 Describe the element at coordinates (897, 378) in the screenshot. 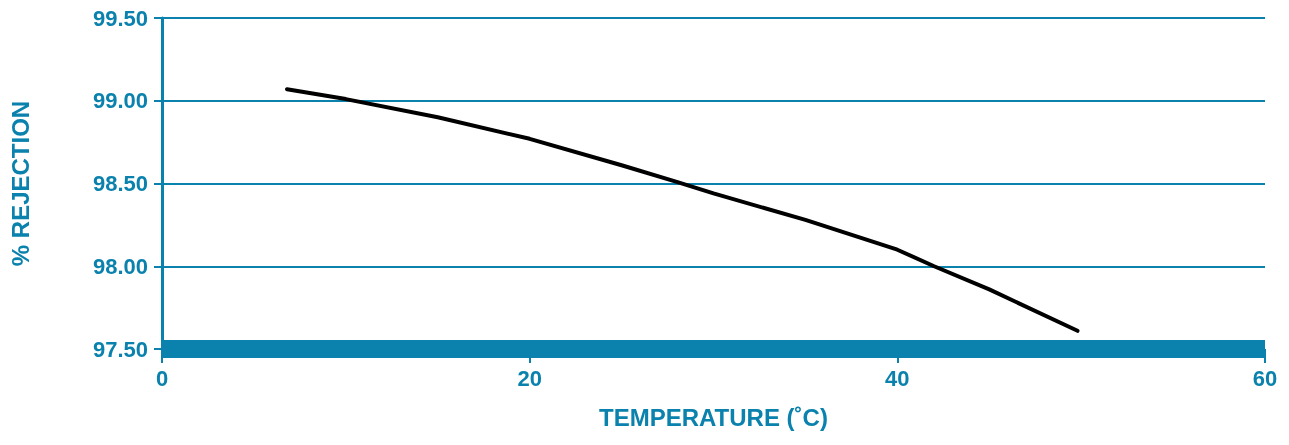

I see `x-tick-label: 40` at that location.